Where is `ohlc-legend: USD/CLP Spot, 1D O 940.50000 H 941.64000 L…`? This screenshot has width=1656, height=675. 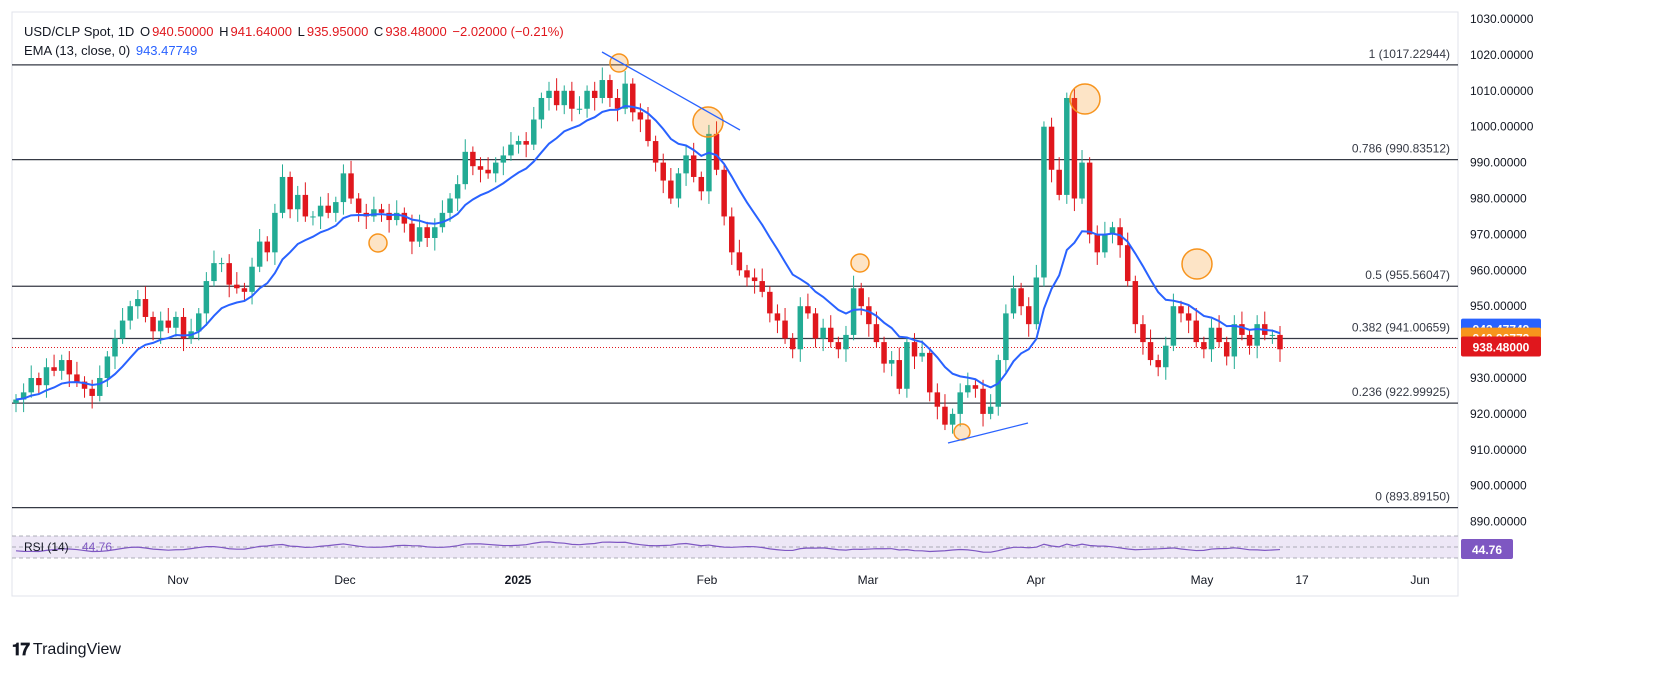 ohlc-legend: USD/CLP Spot, 1D O 940.50000 H 941.64000 L… is located at coordinates (295, 31).